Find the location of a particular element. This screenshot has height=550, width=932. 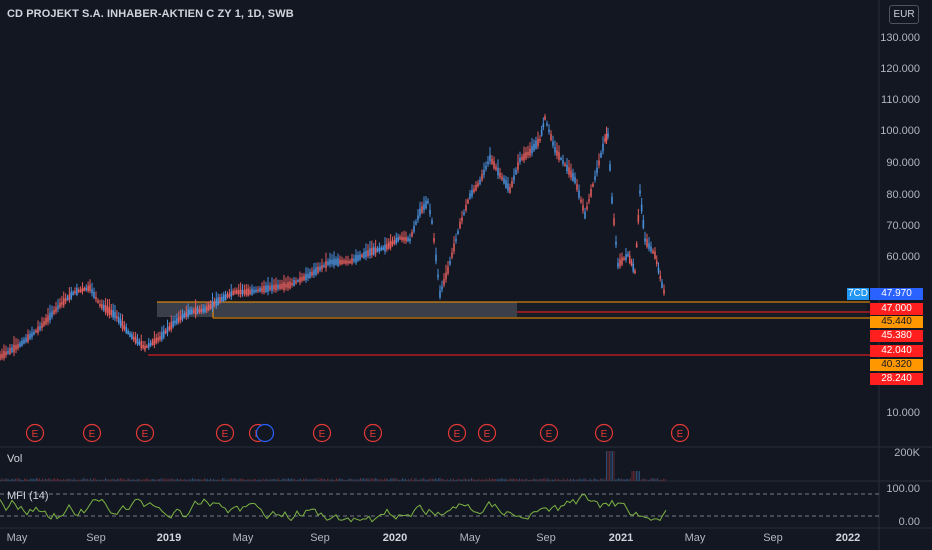

mfi-label: MFI (14) is located at coordinates (28, 496).